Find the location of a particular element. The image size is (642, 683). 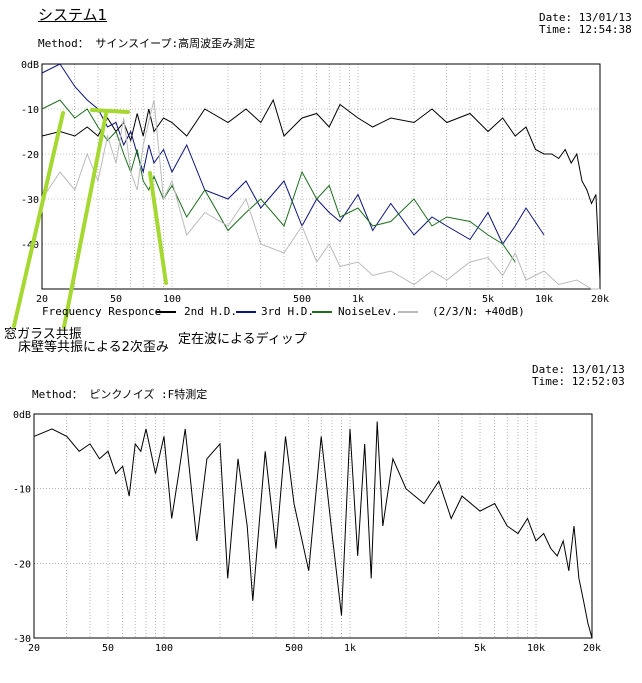

system-title: システム1 is located at coordinates (73, 15).